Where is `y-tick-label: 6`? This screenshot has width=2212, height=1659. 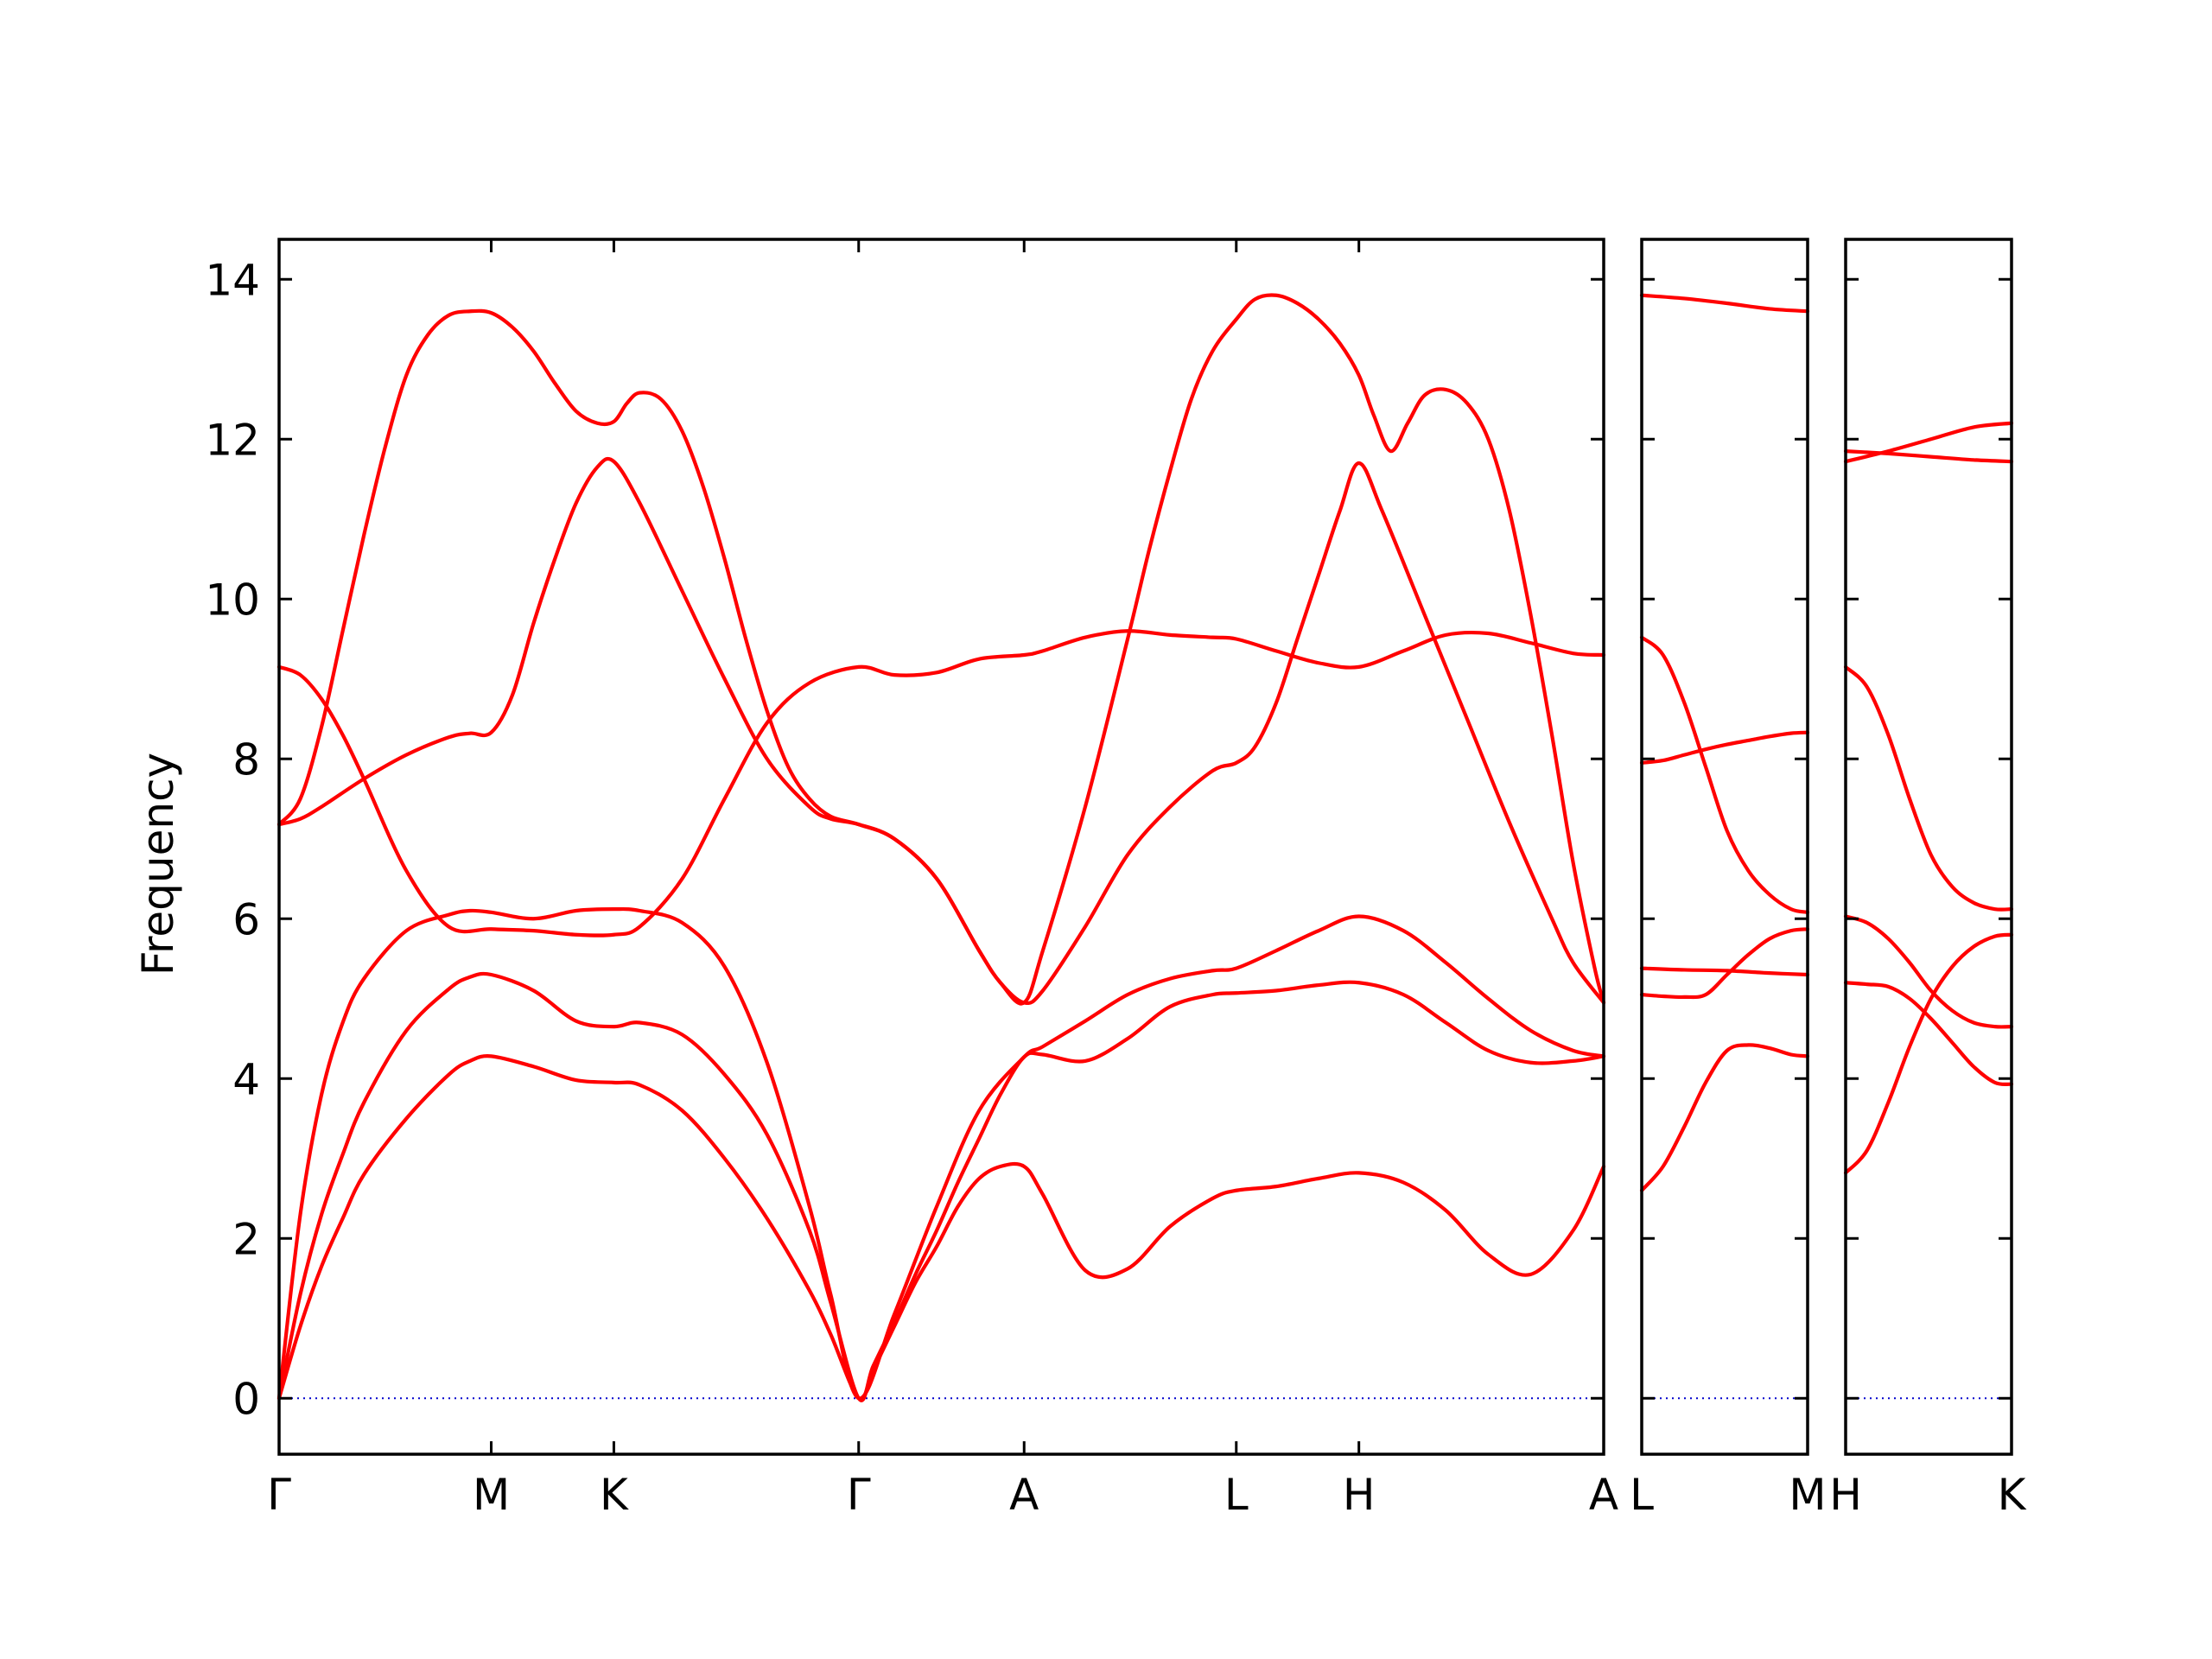 y-tick-label: 6 is located at coordinates (246, 919).